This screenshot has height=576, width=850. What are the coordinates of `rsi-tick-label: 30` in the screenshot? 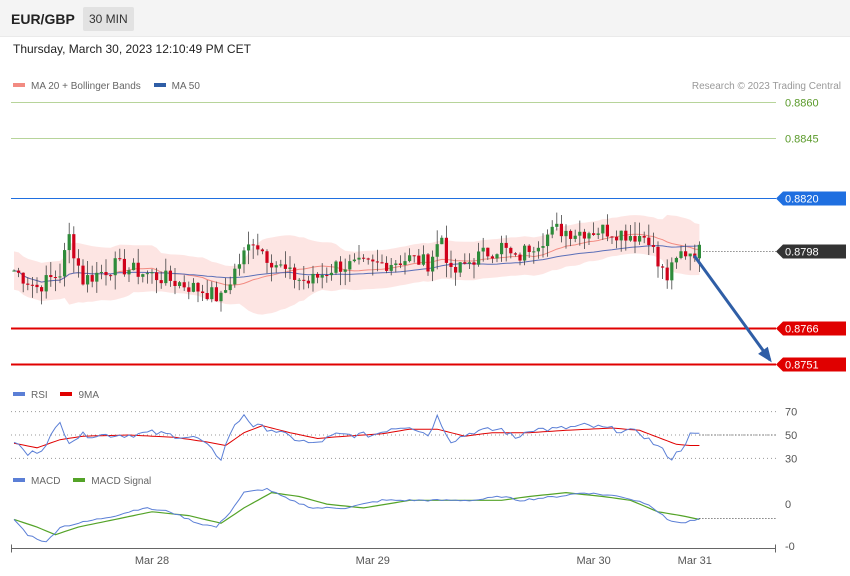 It's located at (791, 459).